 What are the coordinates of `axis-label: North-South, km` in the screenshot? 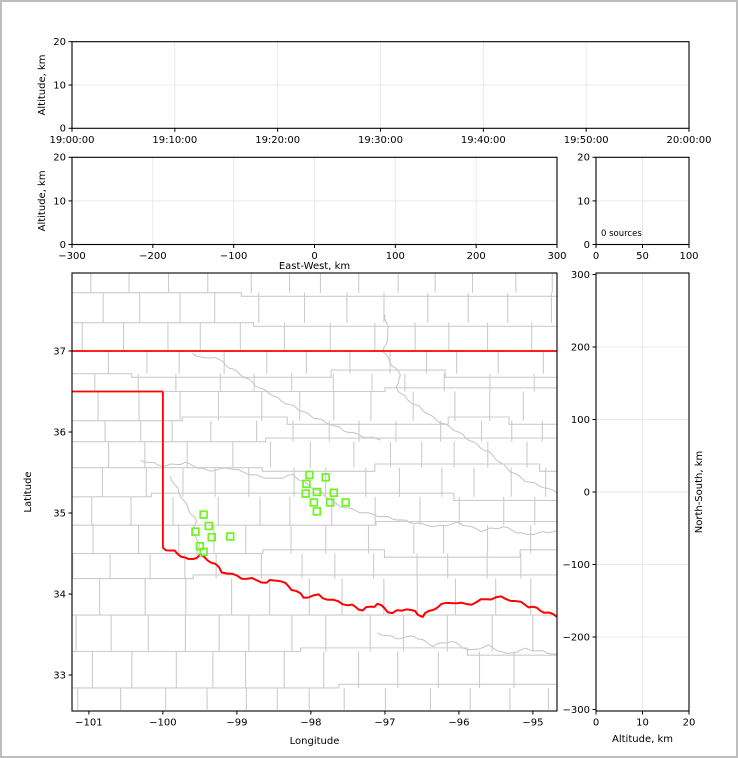 It's located at (699, 492).